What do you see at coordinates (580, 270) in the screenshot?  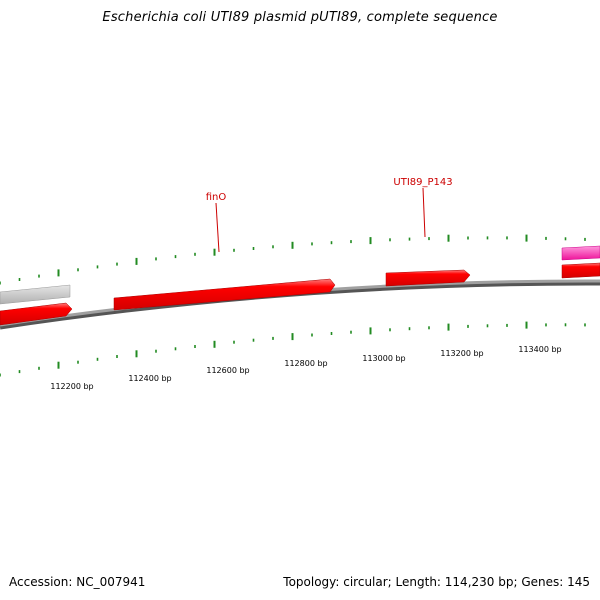 I see `gene-feature-inner-right` at bounding box center [580, 270].